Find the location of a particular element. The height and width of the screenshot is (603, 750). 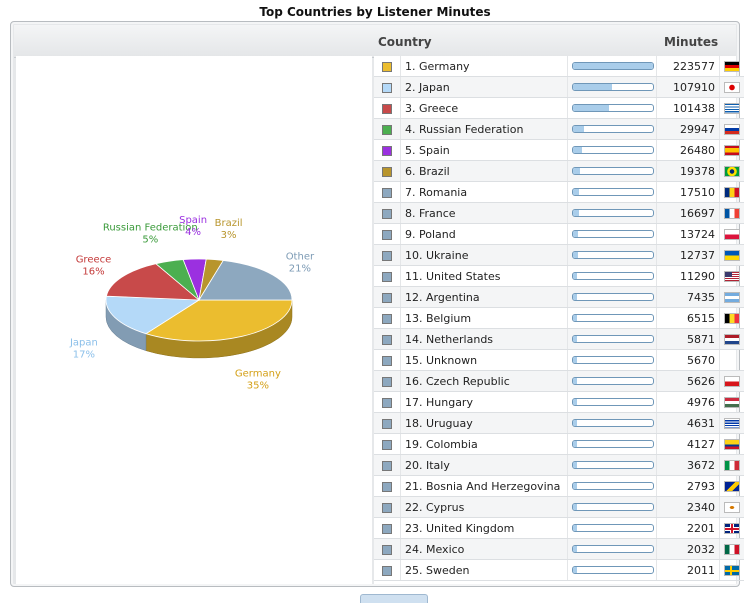

uk-flag-icon is located at coordinates (732, 528).